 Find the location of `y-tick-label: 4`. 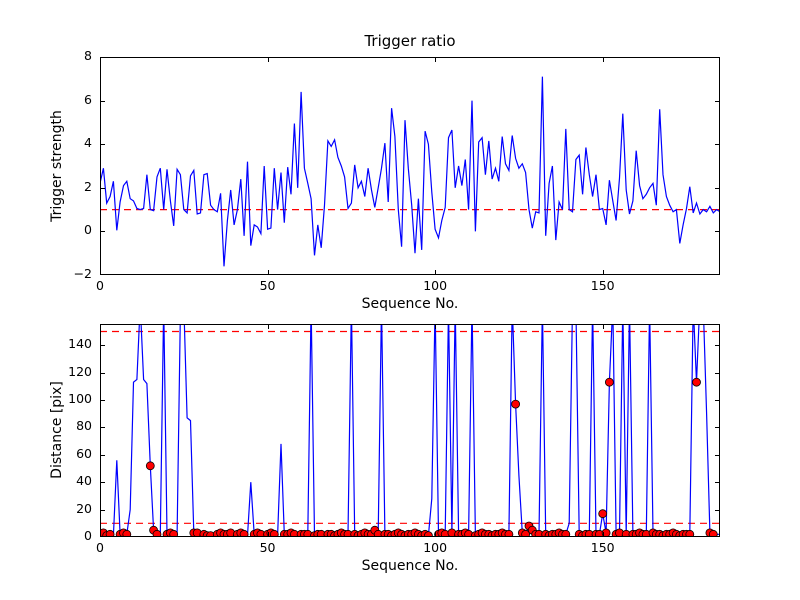

y-tick-label: 4 is located at coordinates (88, 143).